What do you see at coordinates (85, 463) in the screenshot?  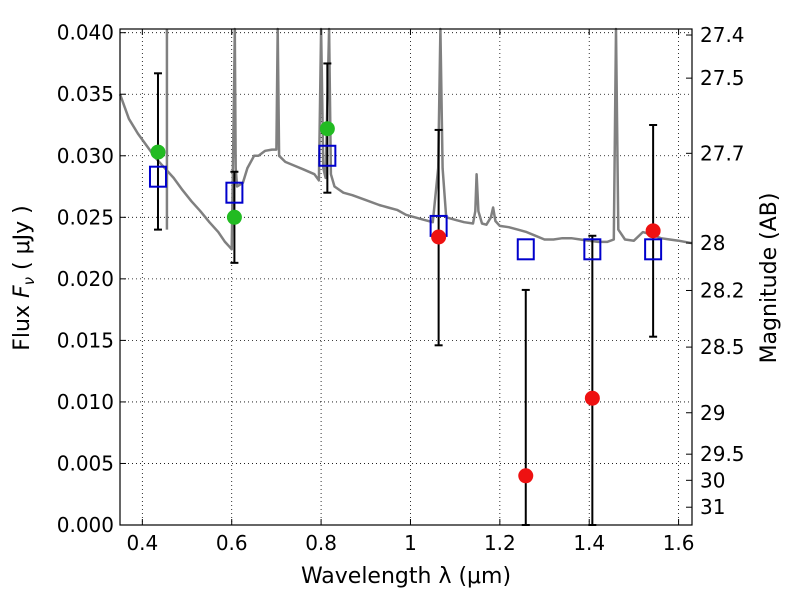 I see `y-tick-label: 0.005` at bounding box center [85, 463].